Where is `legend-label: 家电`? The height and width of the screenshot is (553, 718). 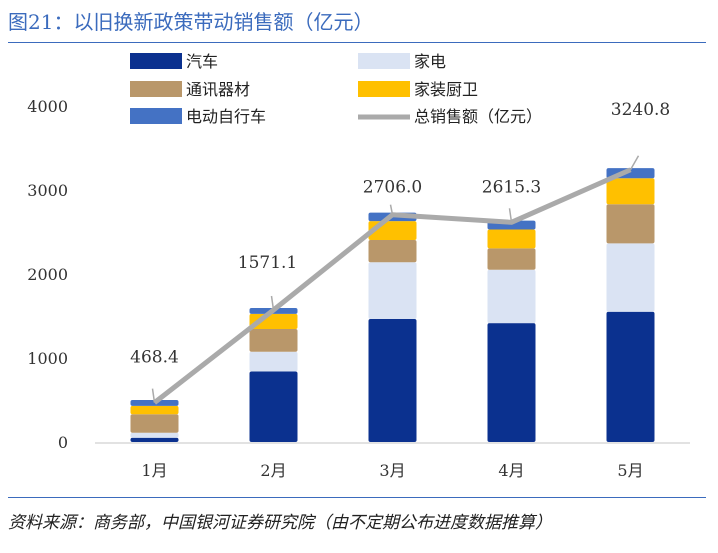 legend-label: 家电 is located at coordinates (430, 61).